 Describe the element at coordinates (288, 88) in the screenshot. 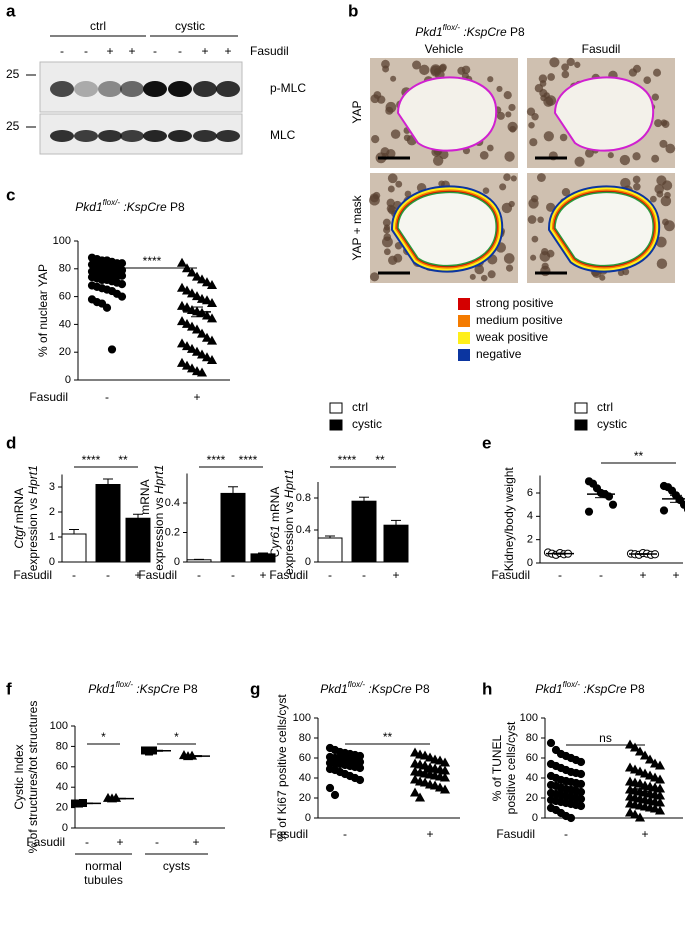

I see `band-label: p-MLC` at that location.